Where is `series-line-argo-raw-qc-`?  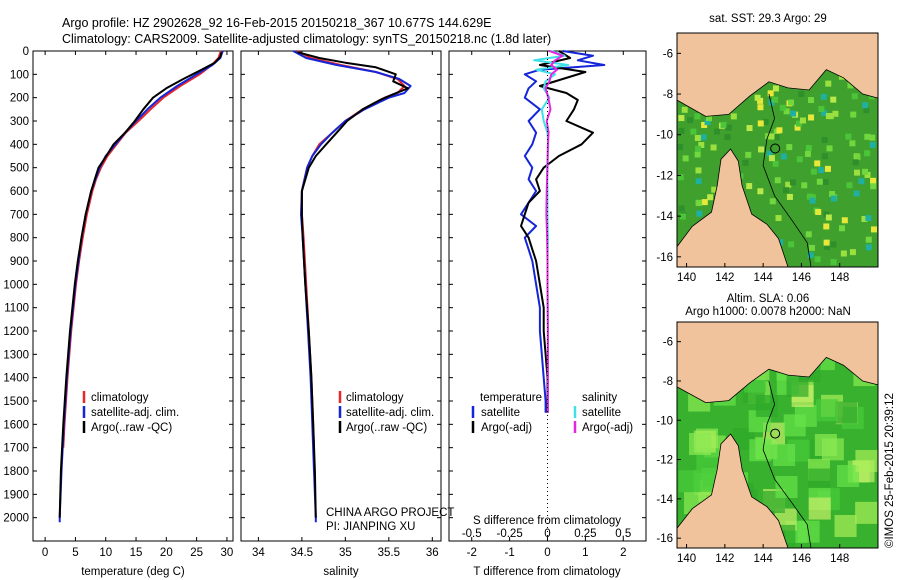 series-line-argo-raw-qc- is located at coordinates (140, 284).